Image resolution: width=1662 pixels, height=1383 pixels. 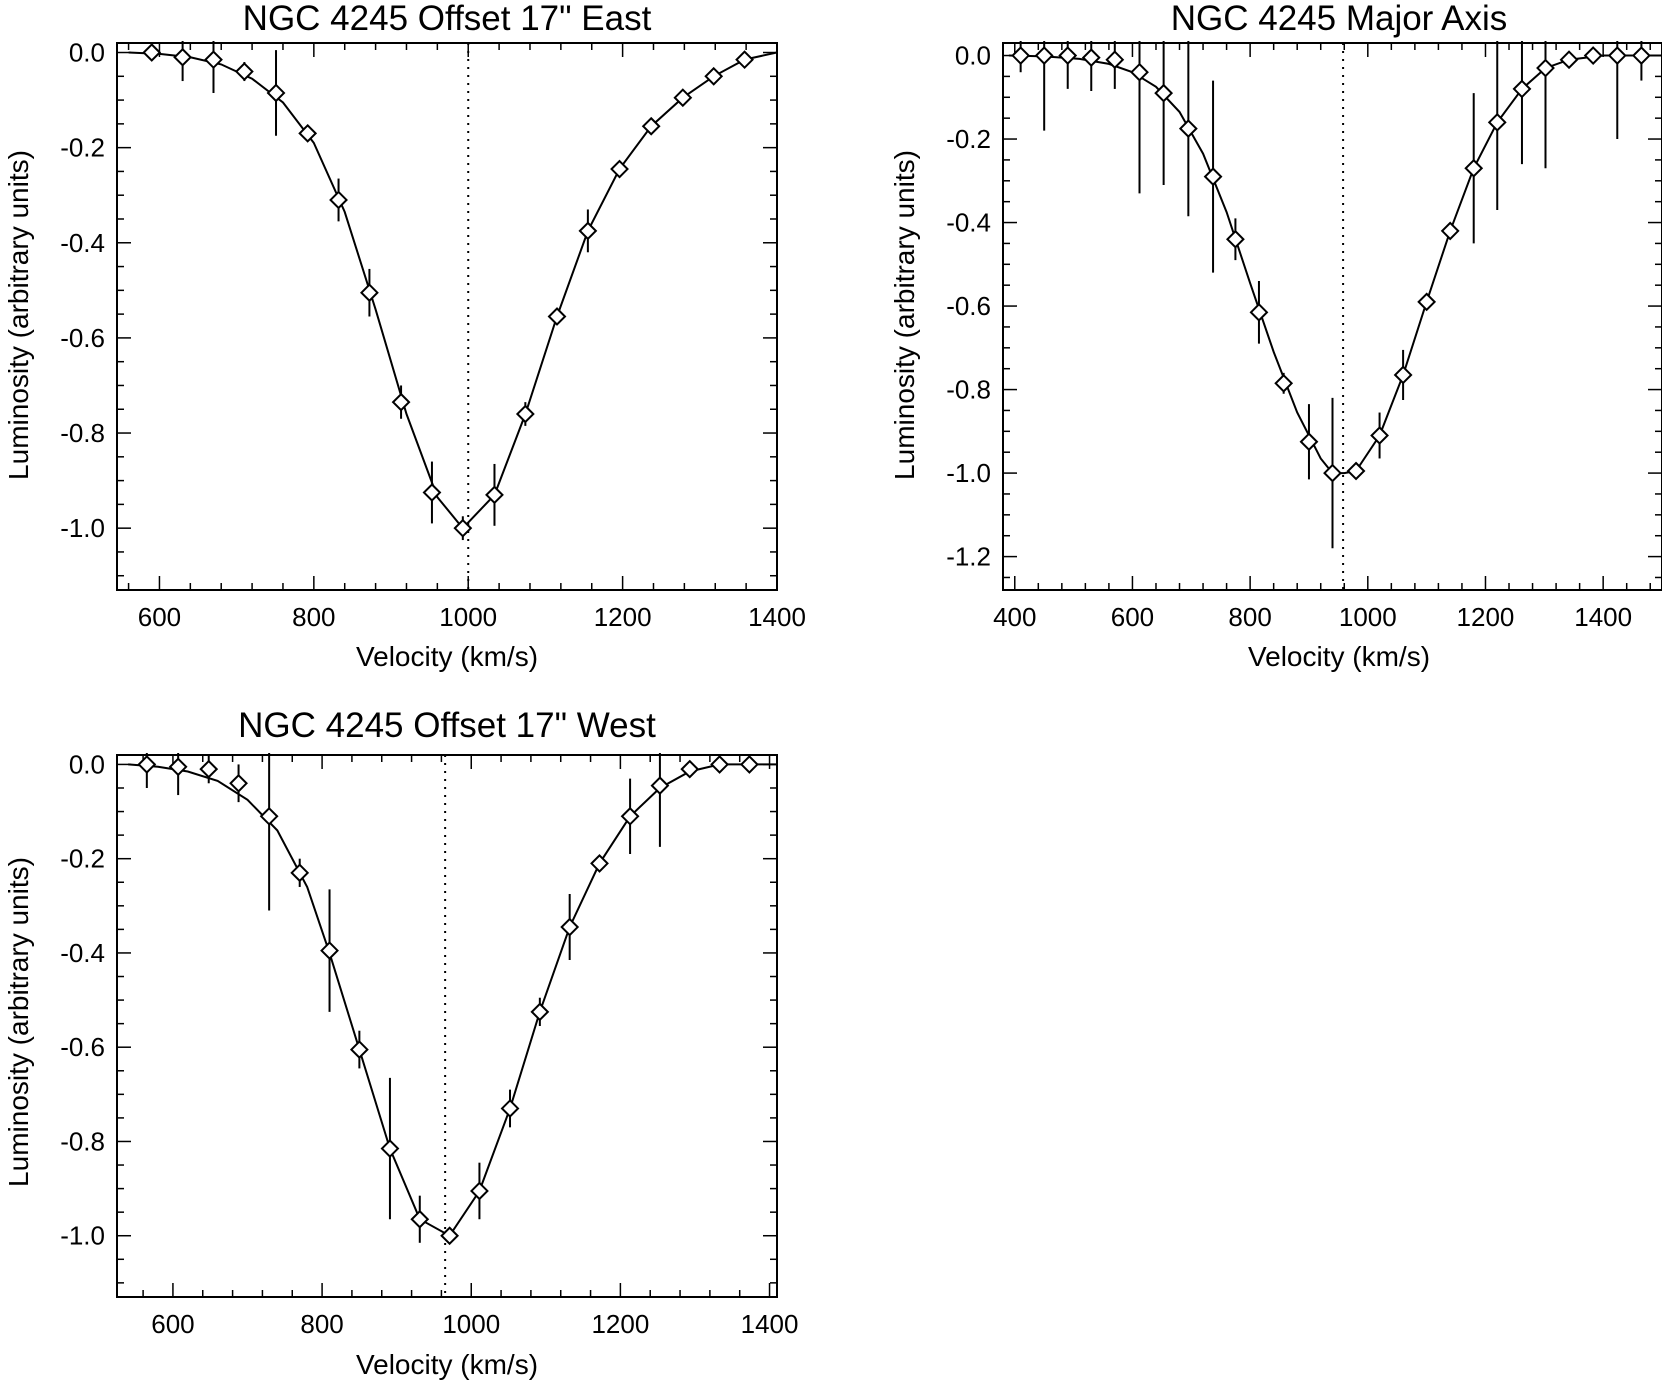 I want to click on chart-title: NGC 4245 Offset 17" West, so click(x=447, y=725).